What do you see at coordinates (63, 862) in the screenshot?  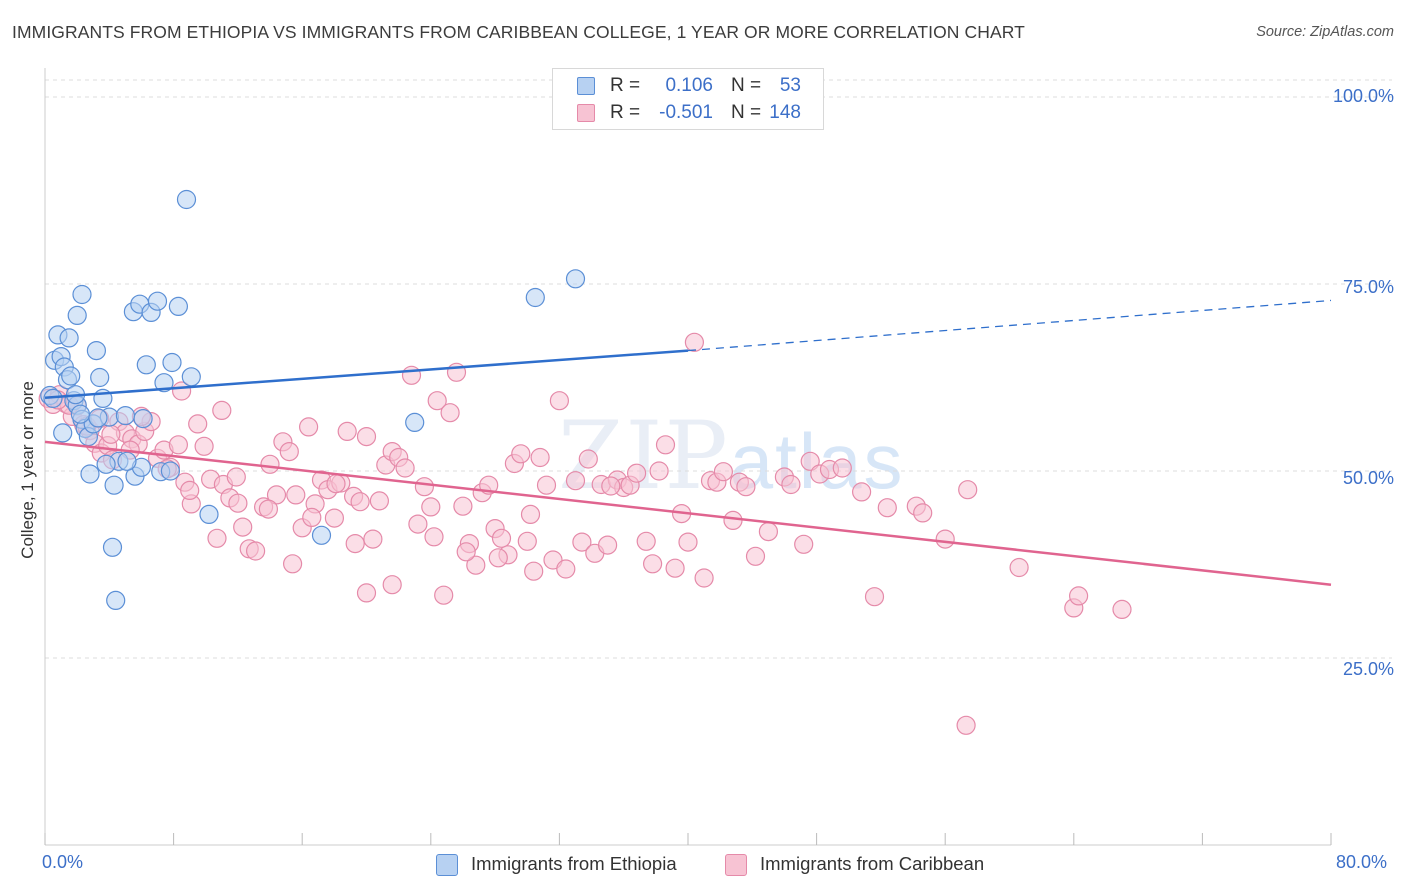 I see `x-tick-min: 0.0%` at bounding box center [63, 862].